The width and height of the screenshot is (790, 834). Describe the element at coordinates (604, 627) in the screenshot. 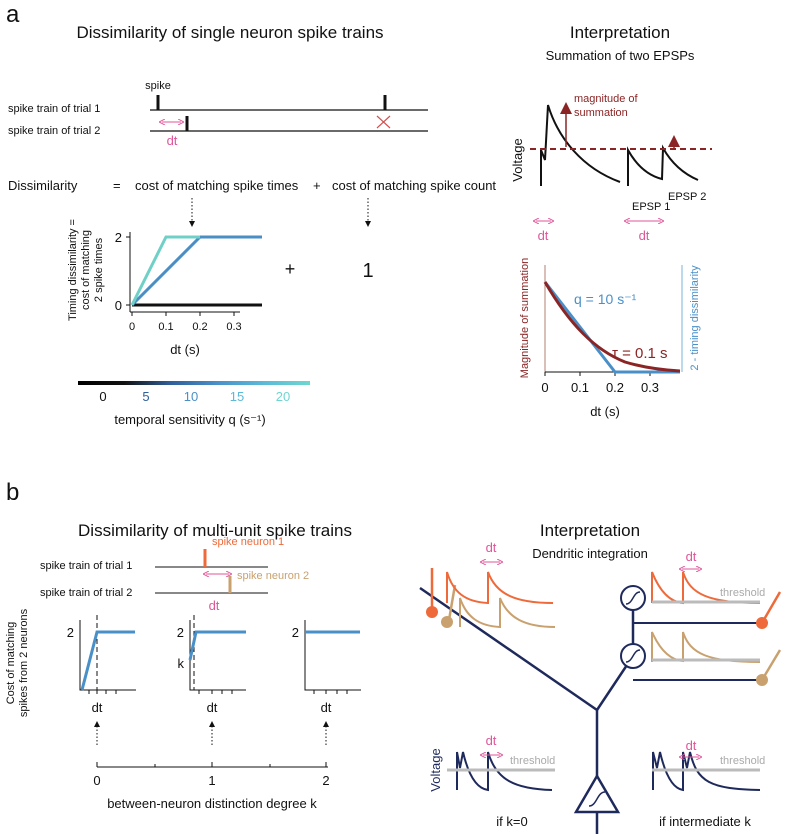

I see `synapses` at that location.